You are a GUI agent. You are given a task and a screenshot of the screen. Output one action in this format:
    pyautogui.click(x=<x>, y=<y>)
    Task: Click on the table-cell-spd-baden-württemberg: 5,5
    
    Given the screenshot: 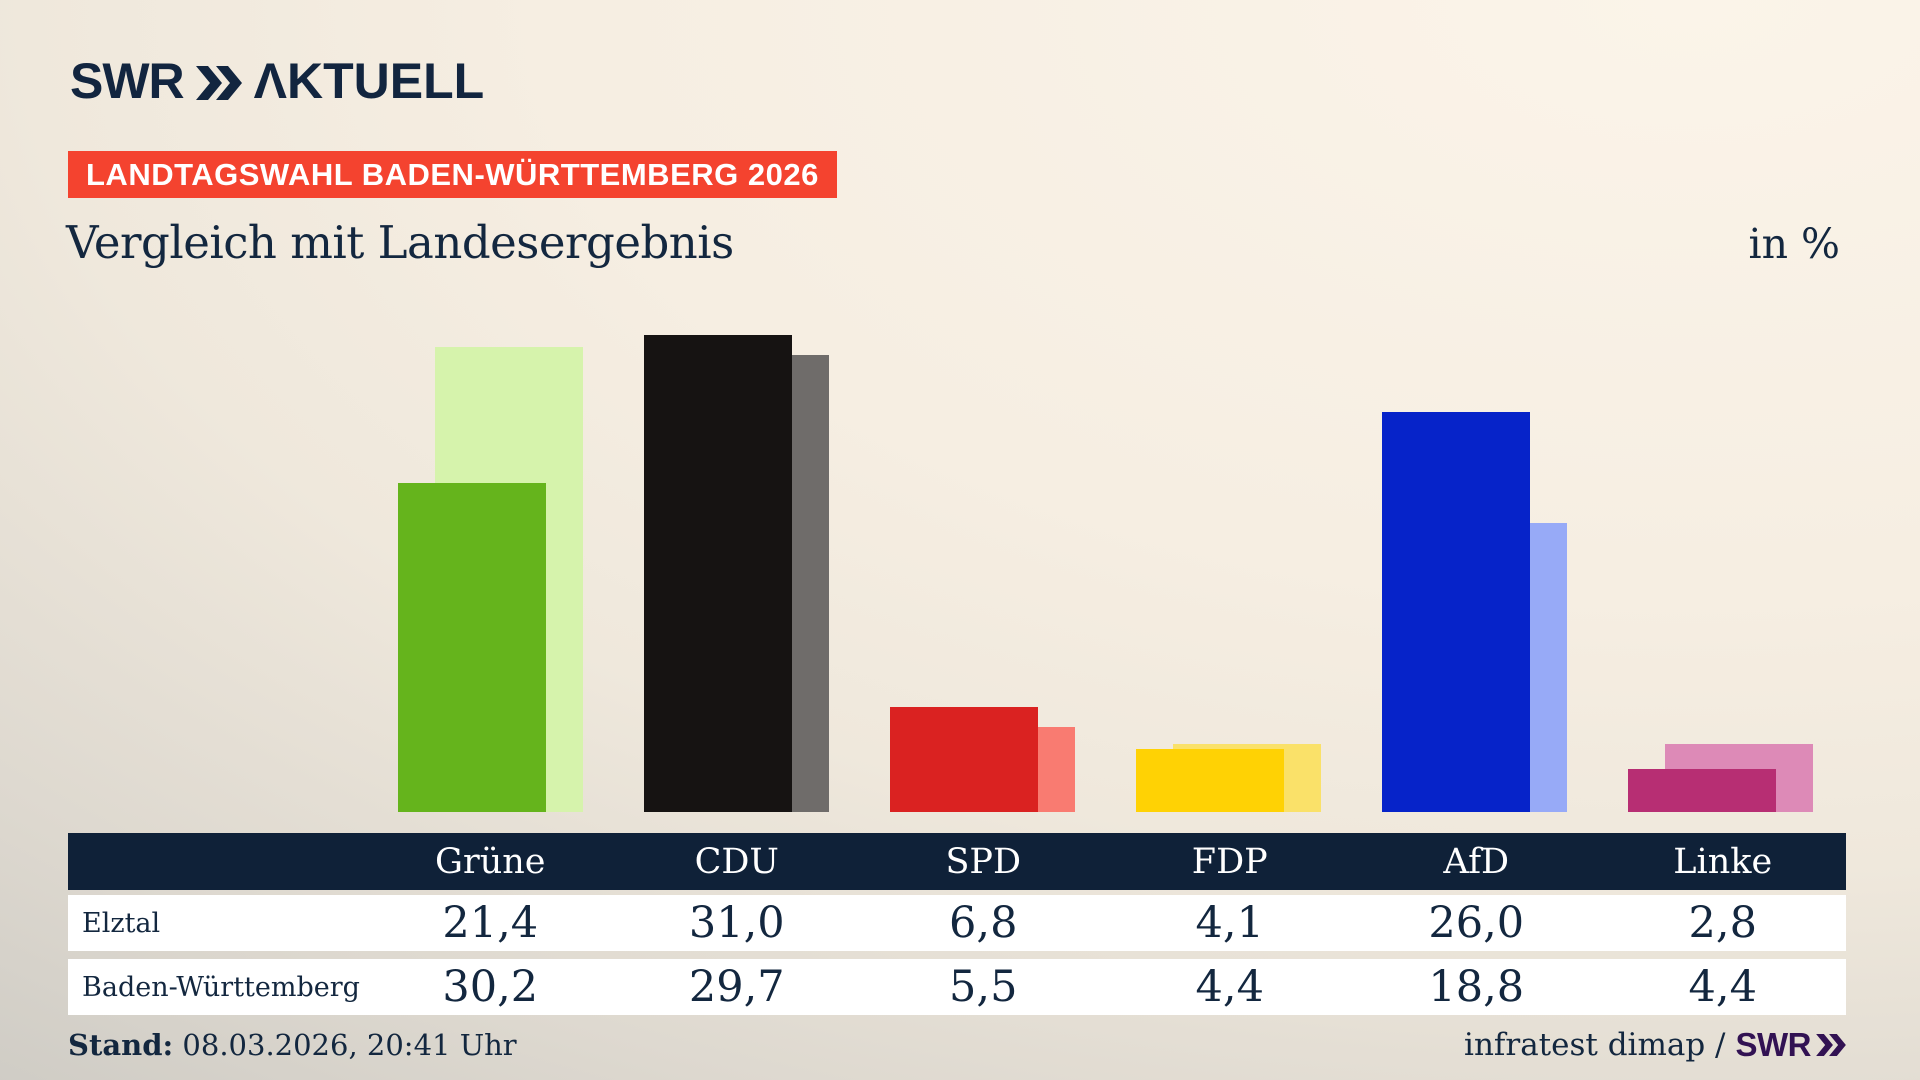 What is the action you would take?
    pyautogui.click(x=983, y=987)
    